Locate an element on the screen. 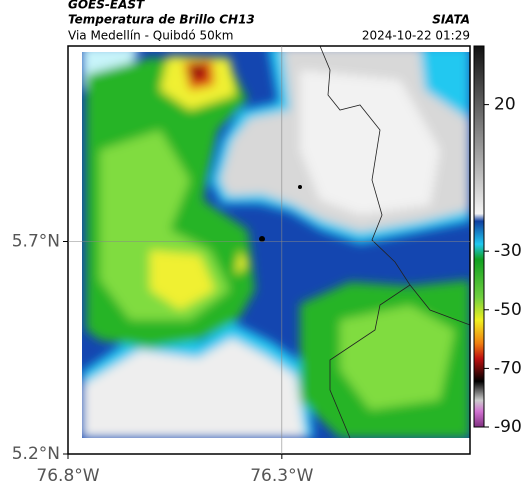 The width and height of the screenshot is (526, 491). region: Via Medellín - Quibdó 50km is located at coordinates (150, 36).